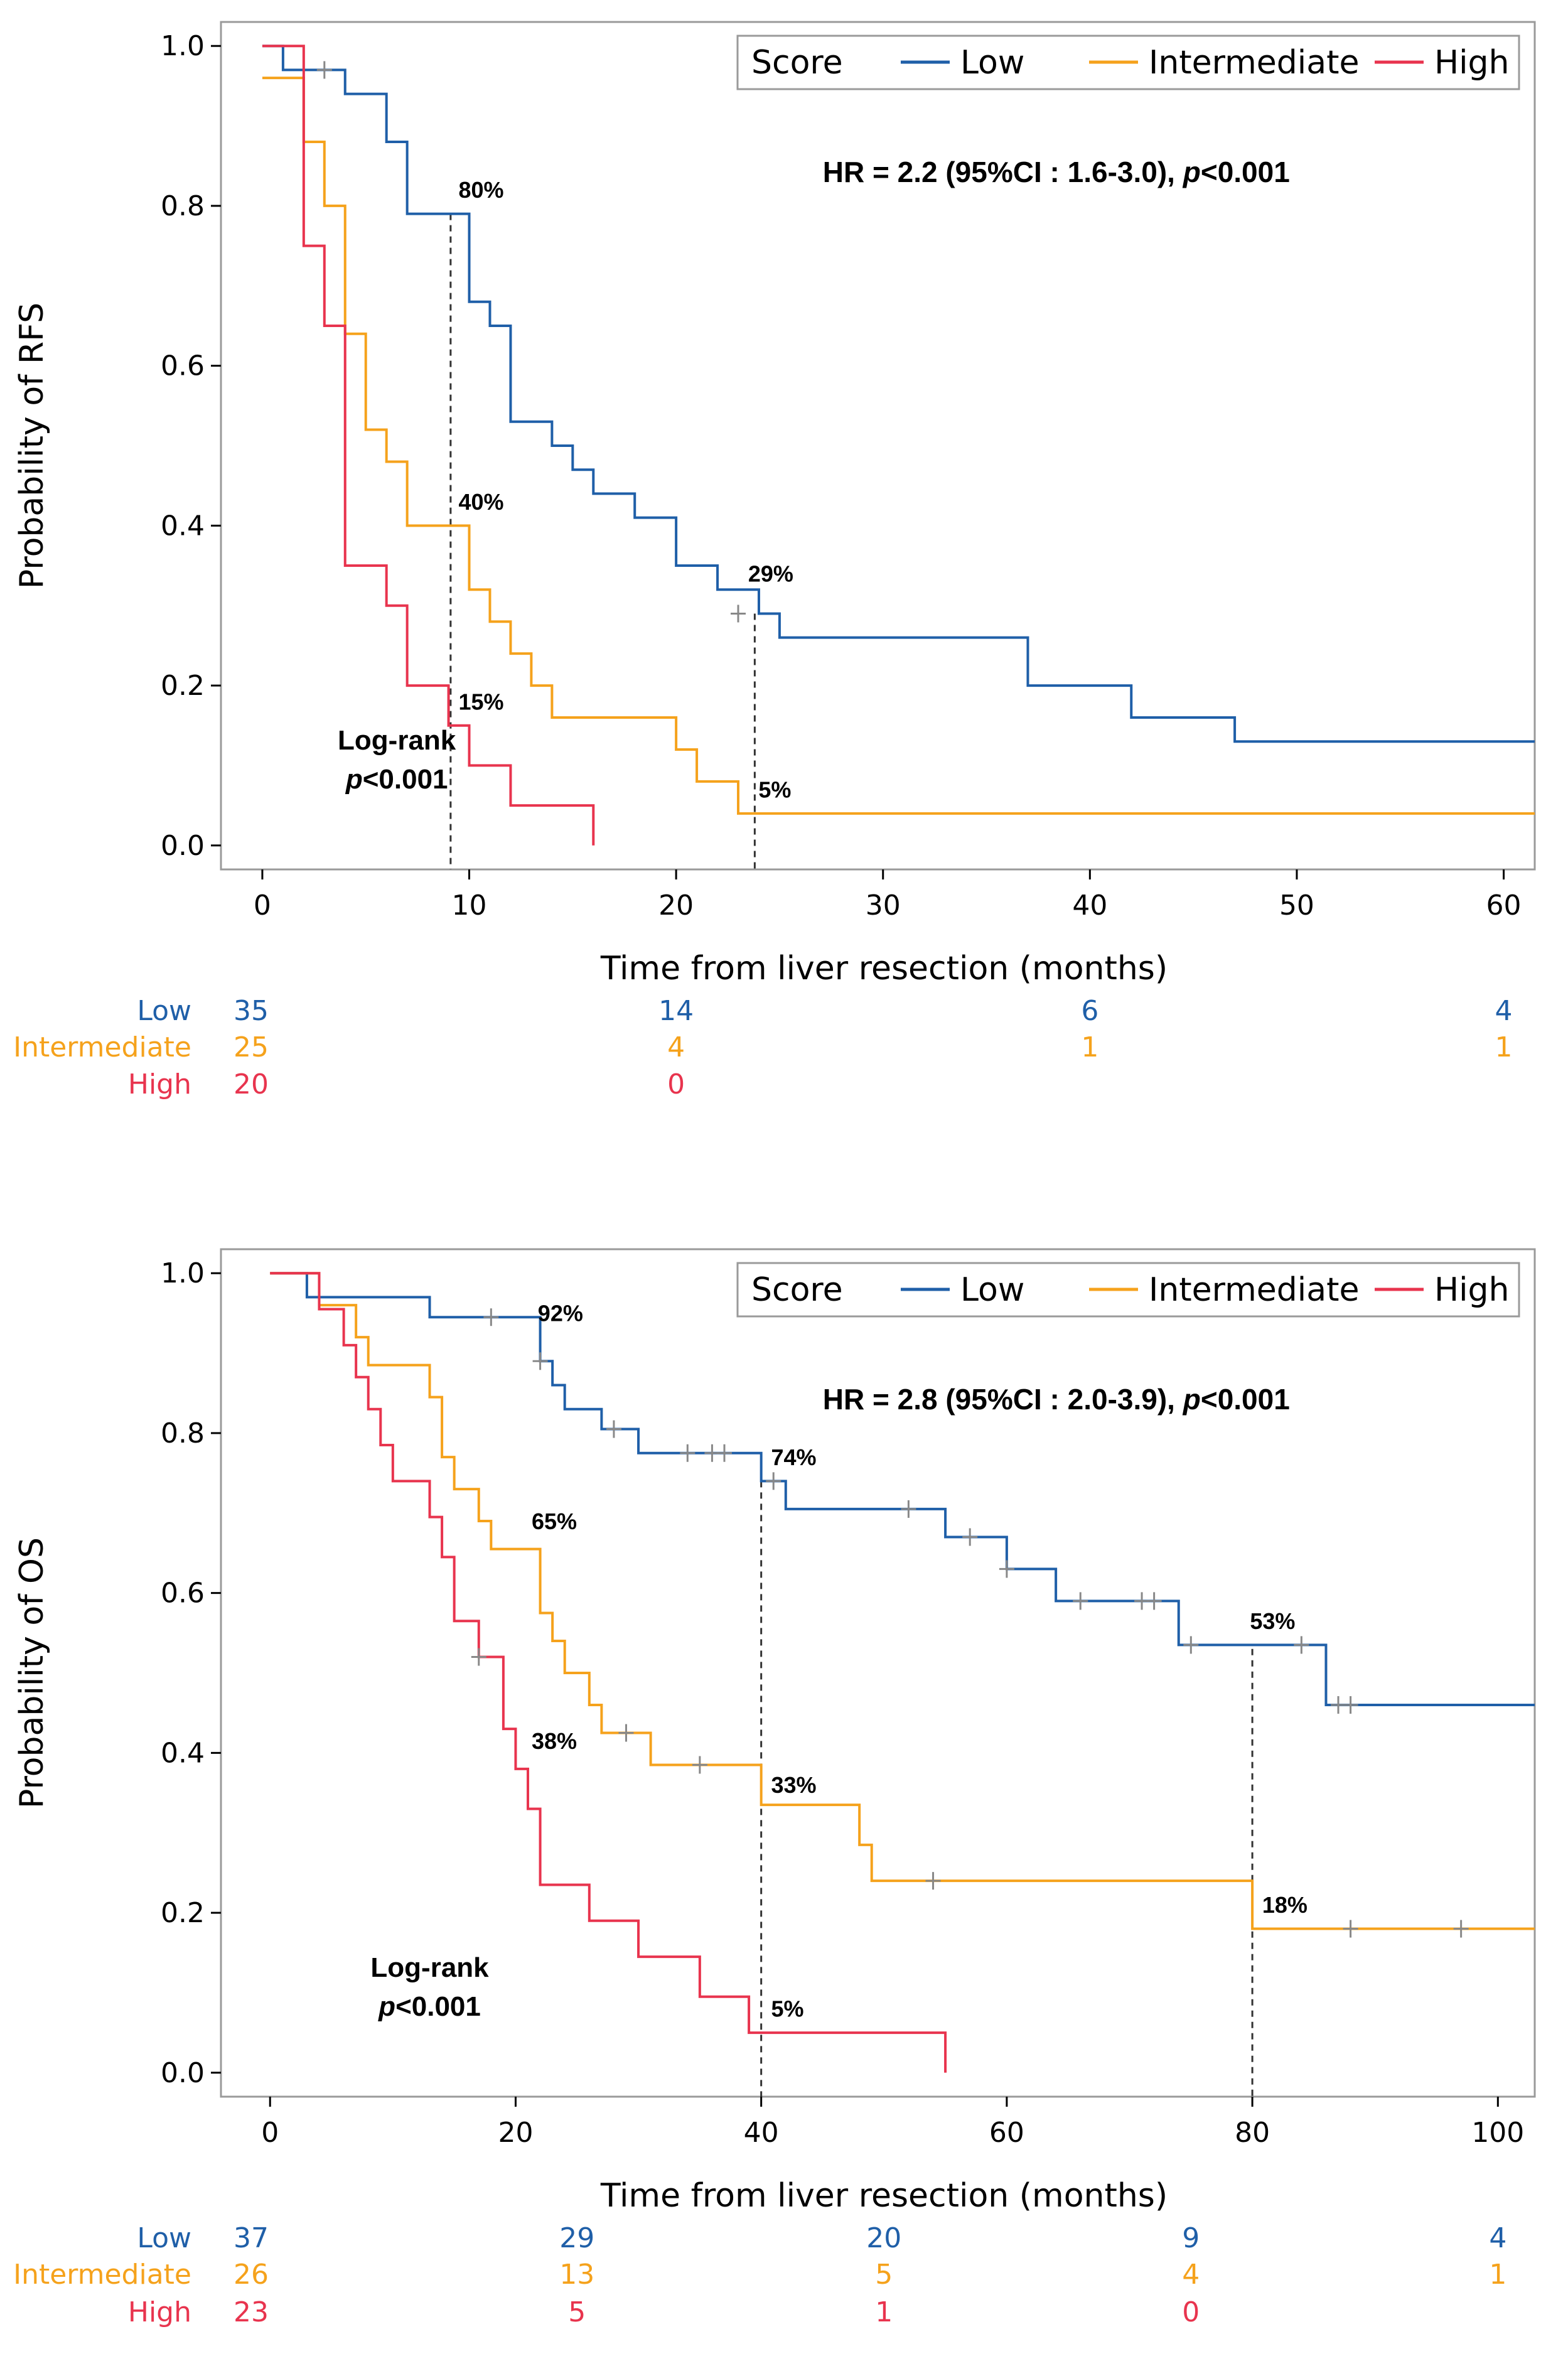  I want to click on percent-annotation: 40%, so click(480, 502).